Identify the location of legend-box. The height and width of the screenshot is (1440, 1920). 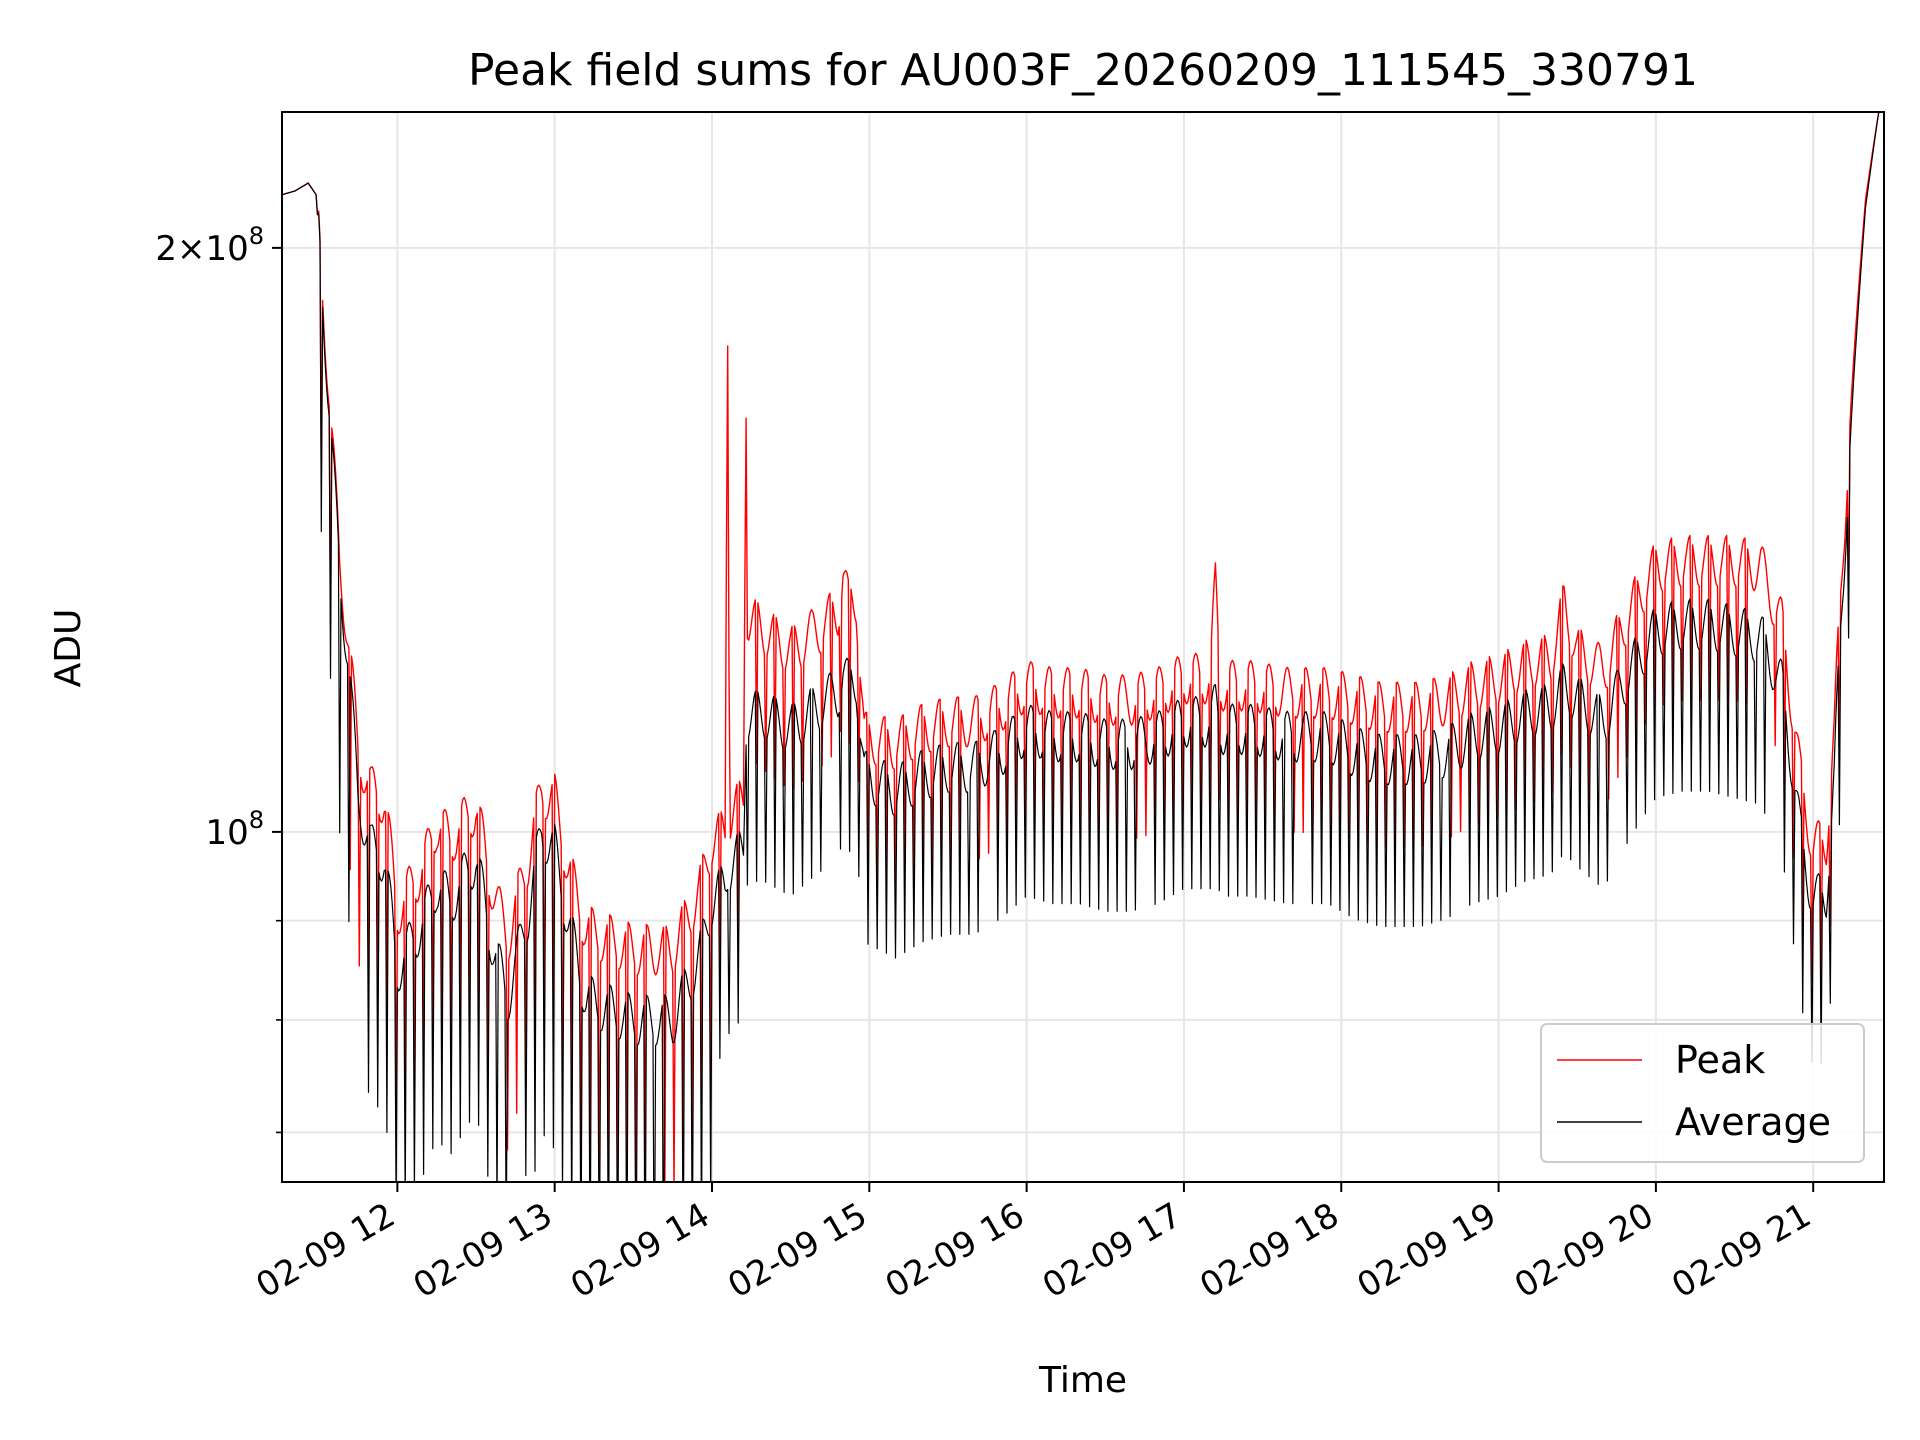
(1702, 1093).